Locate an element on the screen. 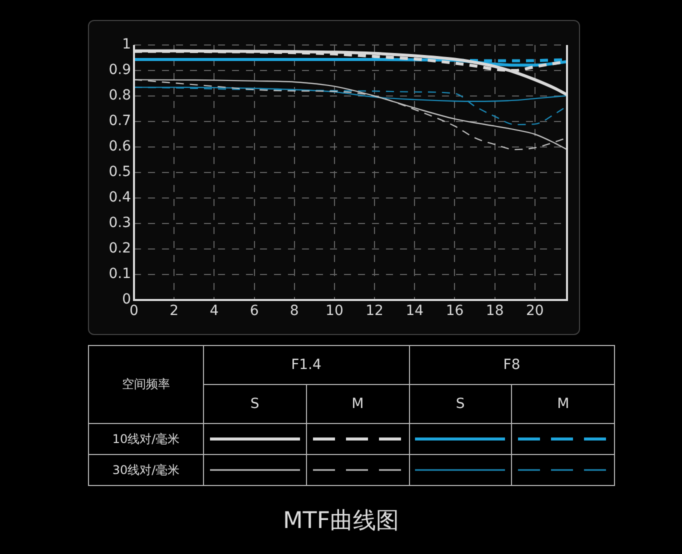 This screenshot has height=554, width=682. y-tick-label: 0.5 is located at coordinates (119, 172).